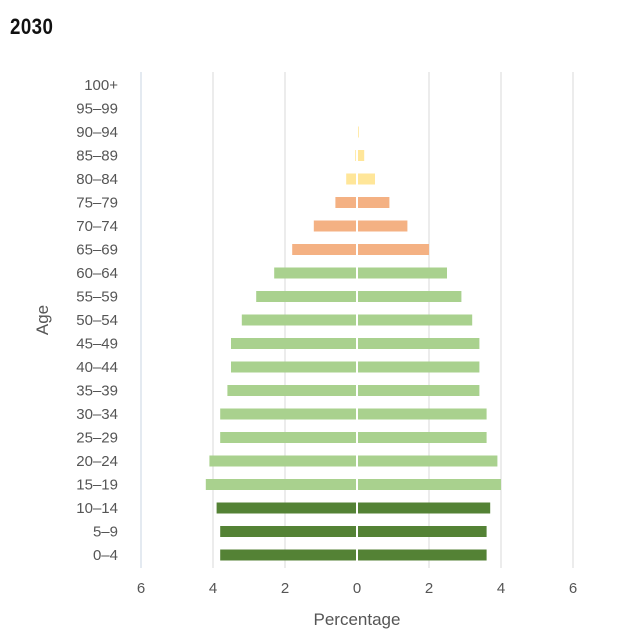 The image size is (623, 630). What do you see at coordinates (105, 532) in the screenshot?
I see `y-tick-label-1: 5–9` at bounding box center [105, 532].